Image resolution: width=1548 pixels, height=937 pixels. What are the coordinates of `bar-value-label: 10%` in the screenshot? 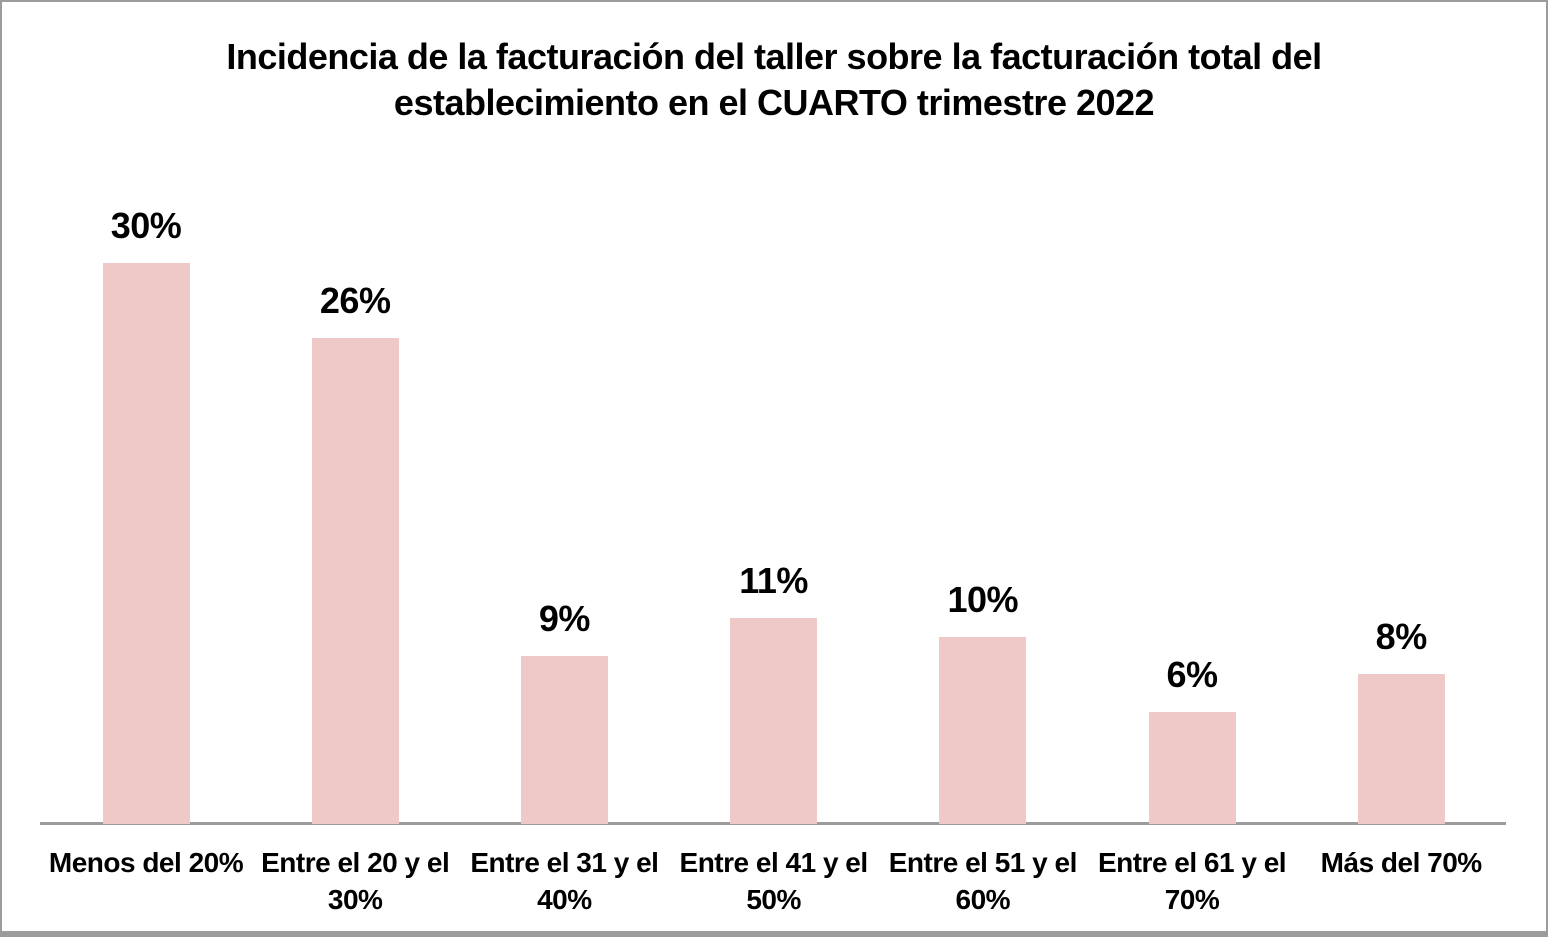 It's located at (983, 599).